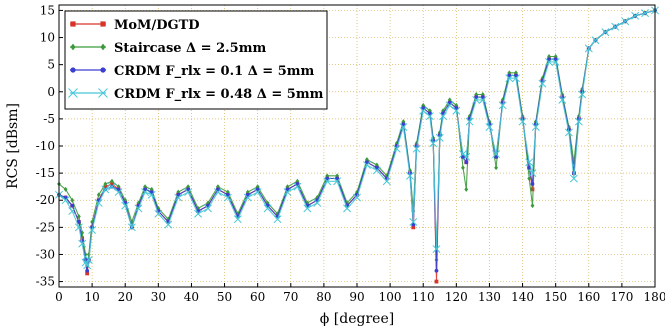  What do you see at coordinates (191, 297) in the screenshot?
I see `x-tick-label: 40` at bounding box center [191, 297].